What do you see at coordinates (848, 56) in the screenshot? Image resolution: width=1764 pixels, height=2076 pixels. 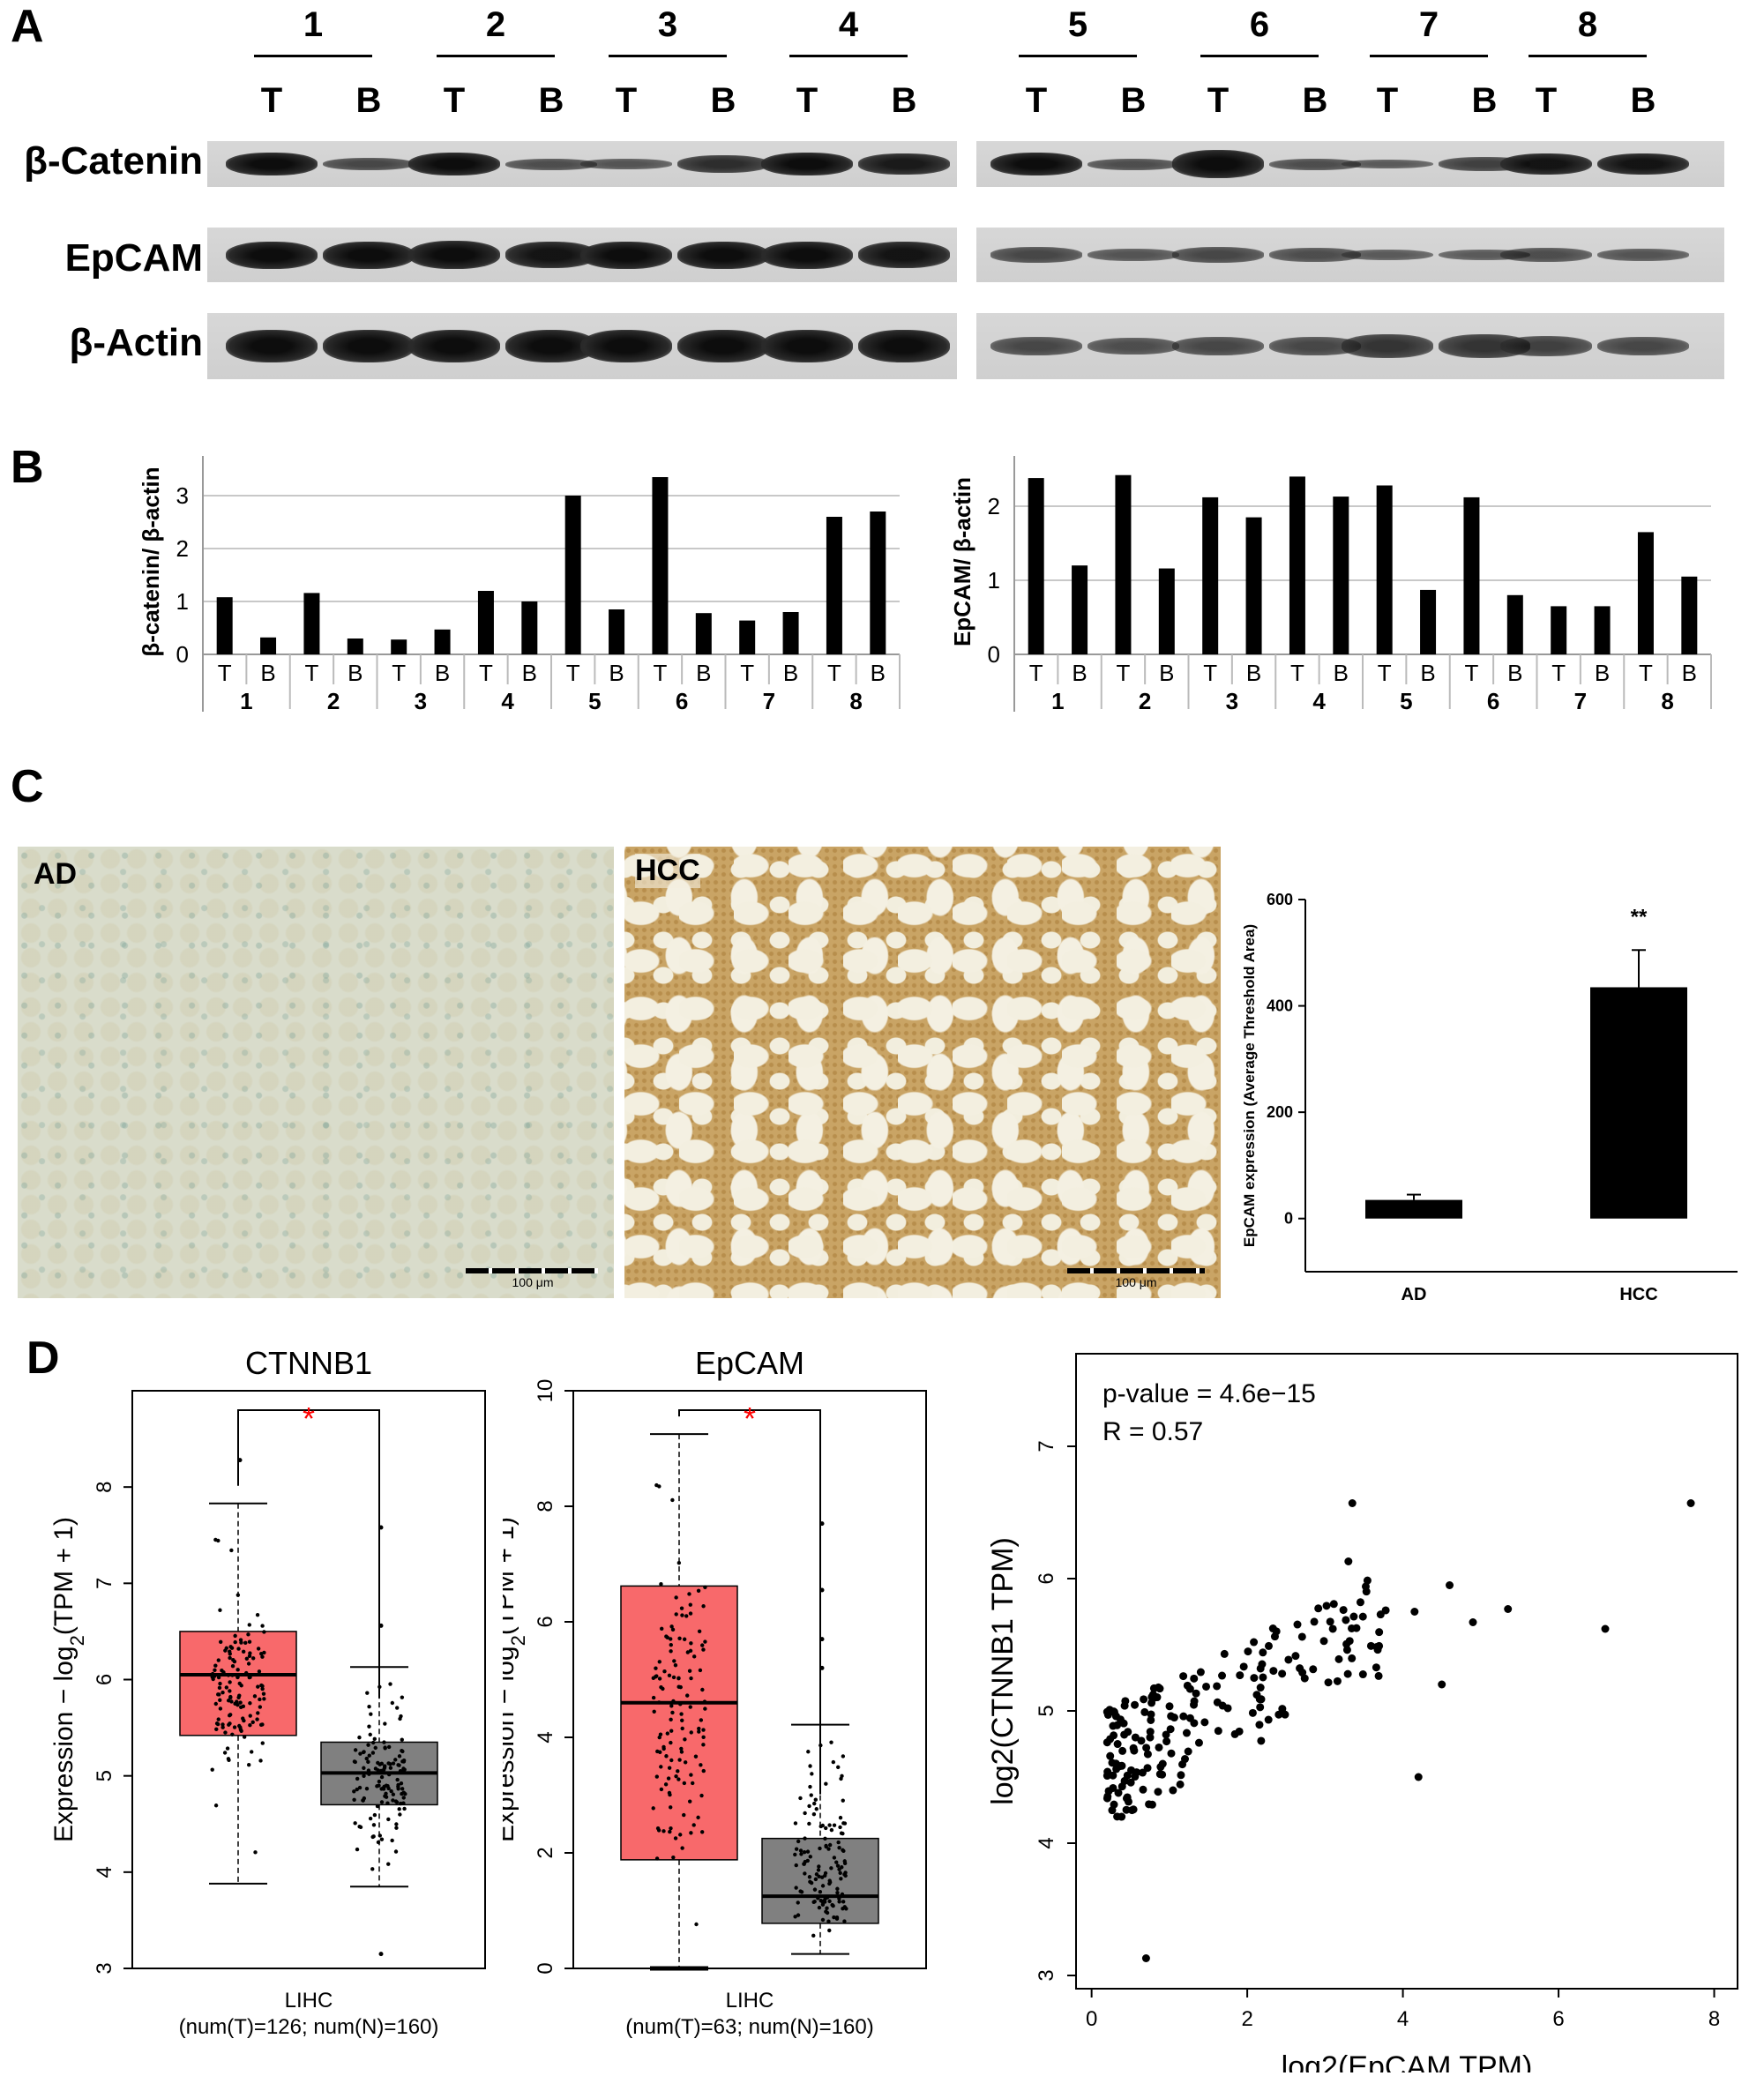 I see `lane-underline` at bounding box center [848, 56].